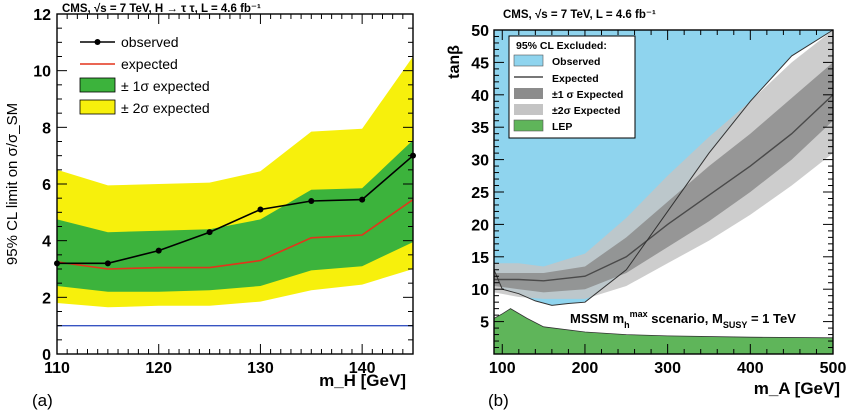 The height and width of the screenshot is (416, 859). I want to click on legend-2sigma-label: ± 2σ expected, so click(165, 108).